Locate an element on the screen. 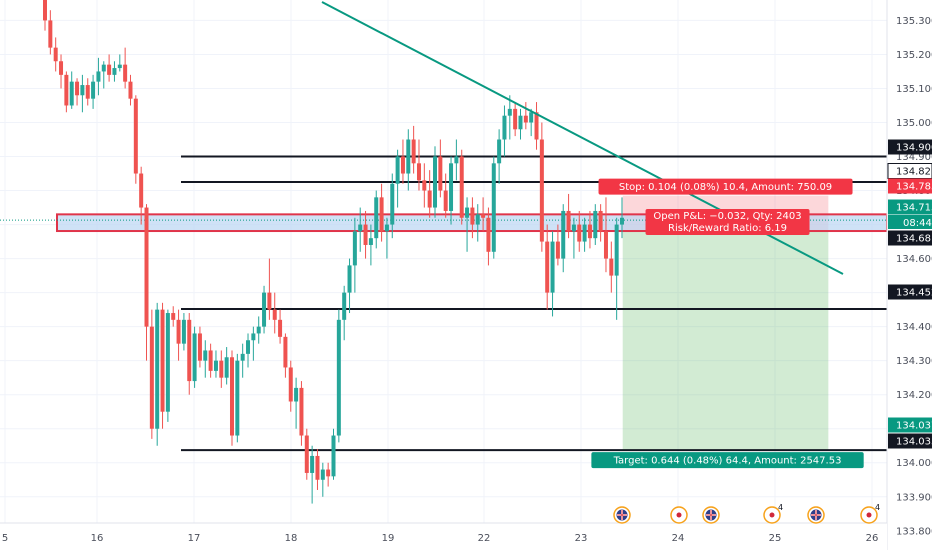 The image size is (932, 550). y-tick-label: 133.800 is located at coordinates (914, 531).